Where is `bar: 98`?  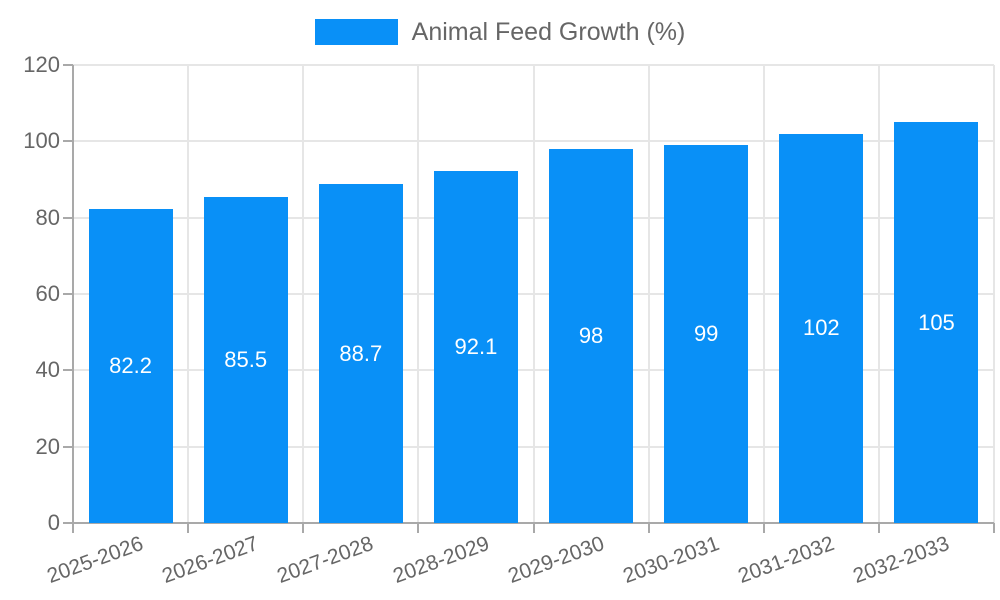
bar: 98 is located at coordinates (591, 335).